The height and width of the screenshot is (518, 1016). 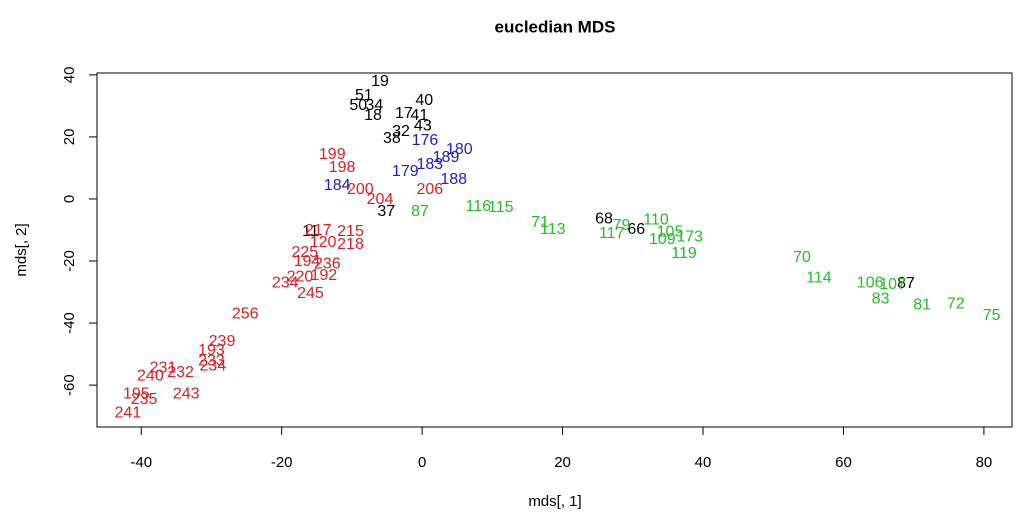 I want to click on y-tick-label: 20, so click(x=69, y=137).